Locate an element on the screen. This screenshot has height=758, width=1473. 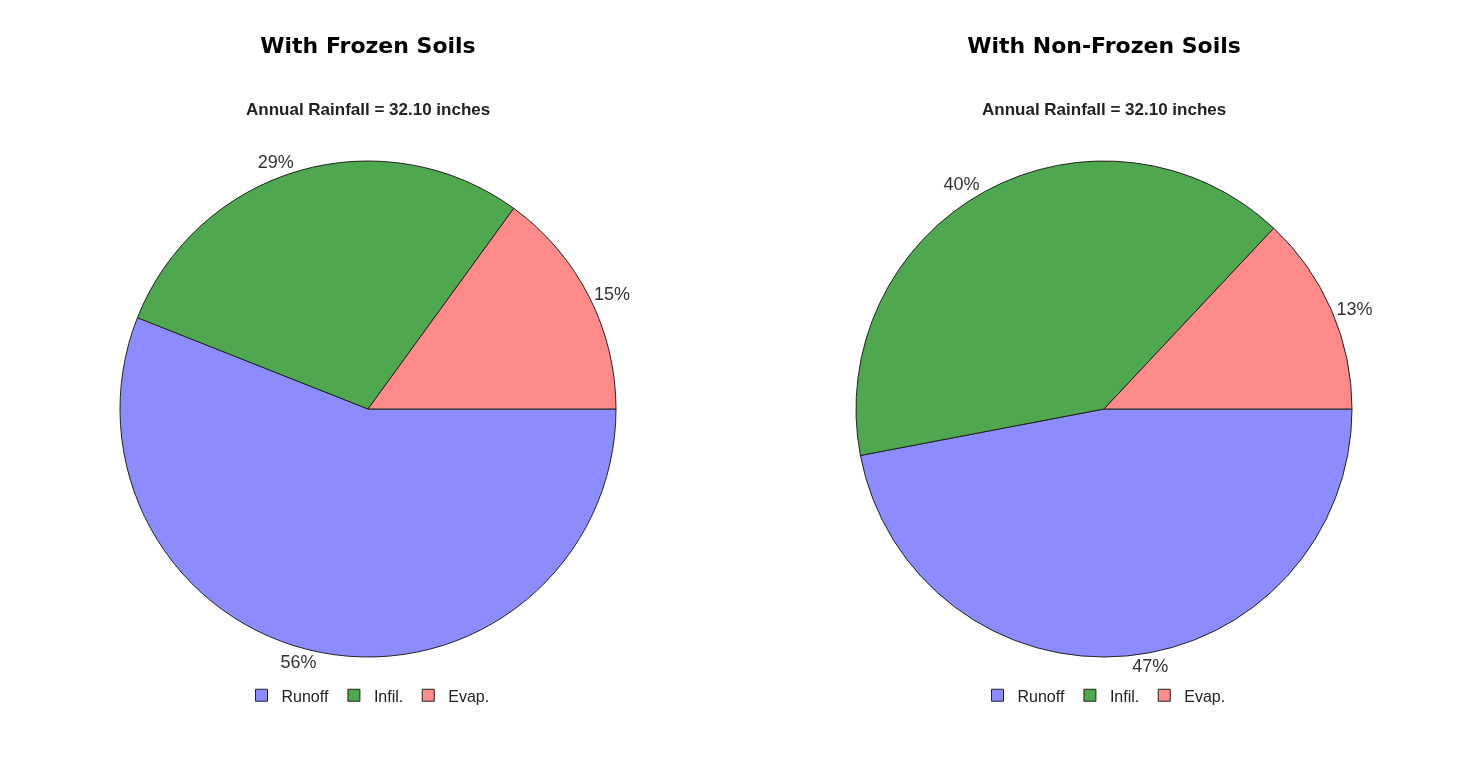
data-label: 40% is located at coordinates (961, 184).